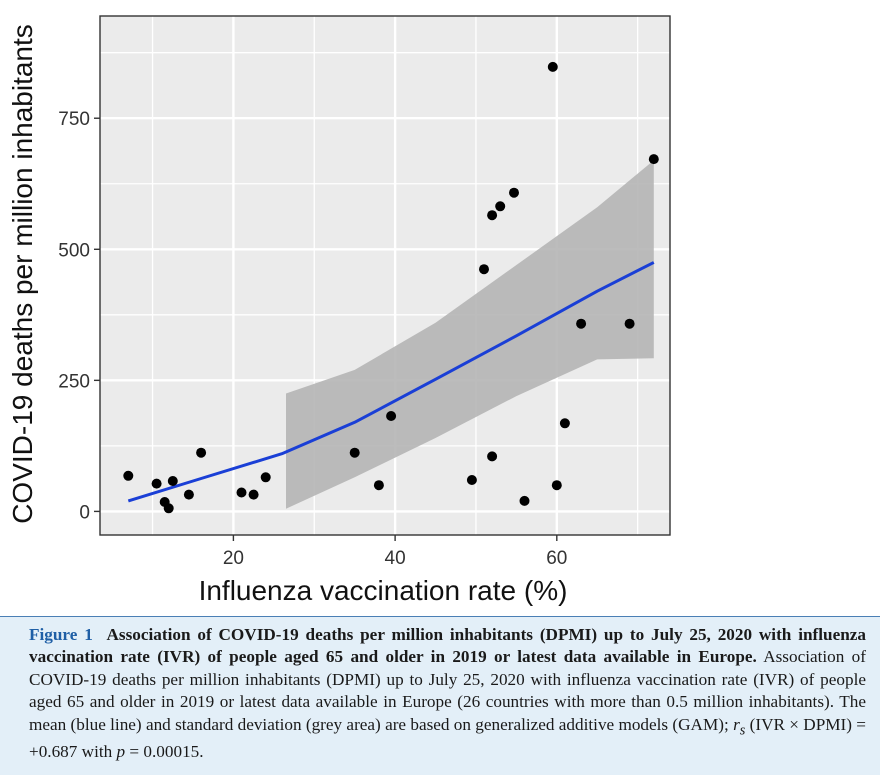 The width and height of the screenshot is (880, 775). What do you see at coordinates (383, 590) in the screenshot?
I see `x-axis-title: Influenza vaccination rate (%)` at bounding box center [383, 590].